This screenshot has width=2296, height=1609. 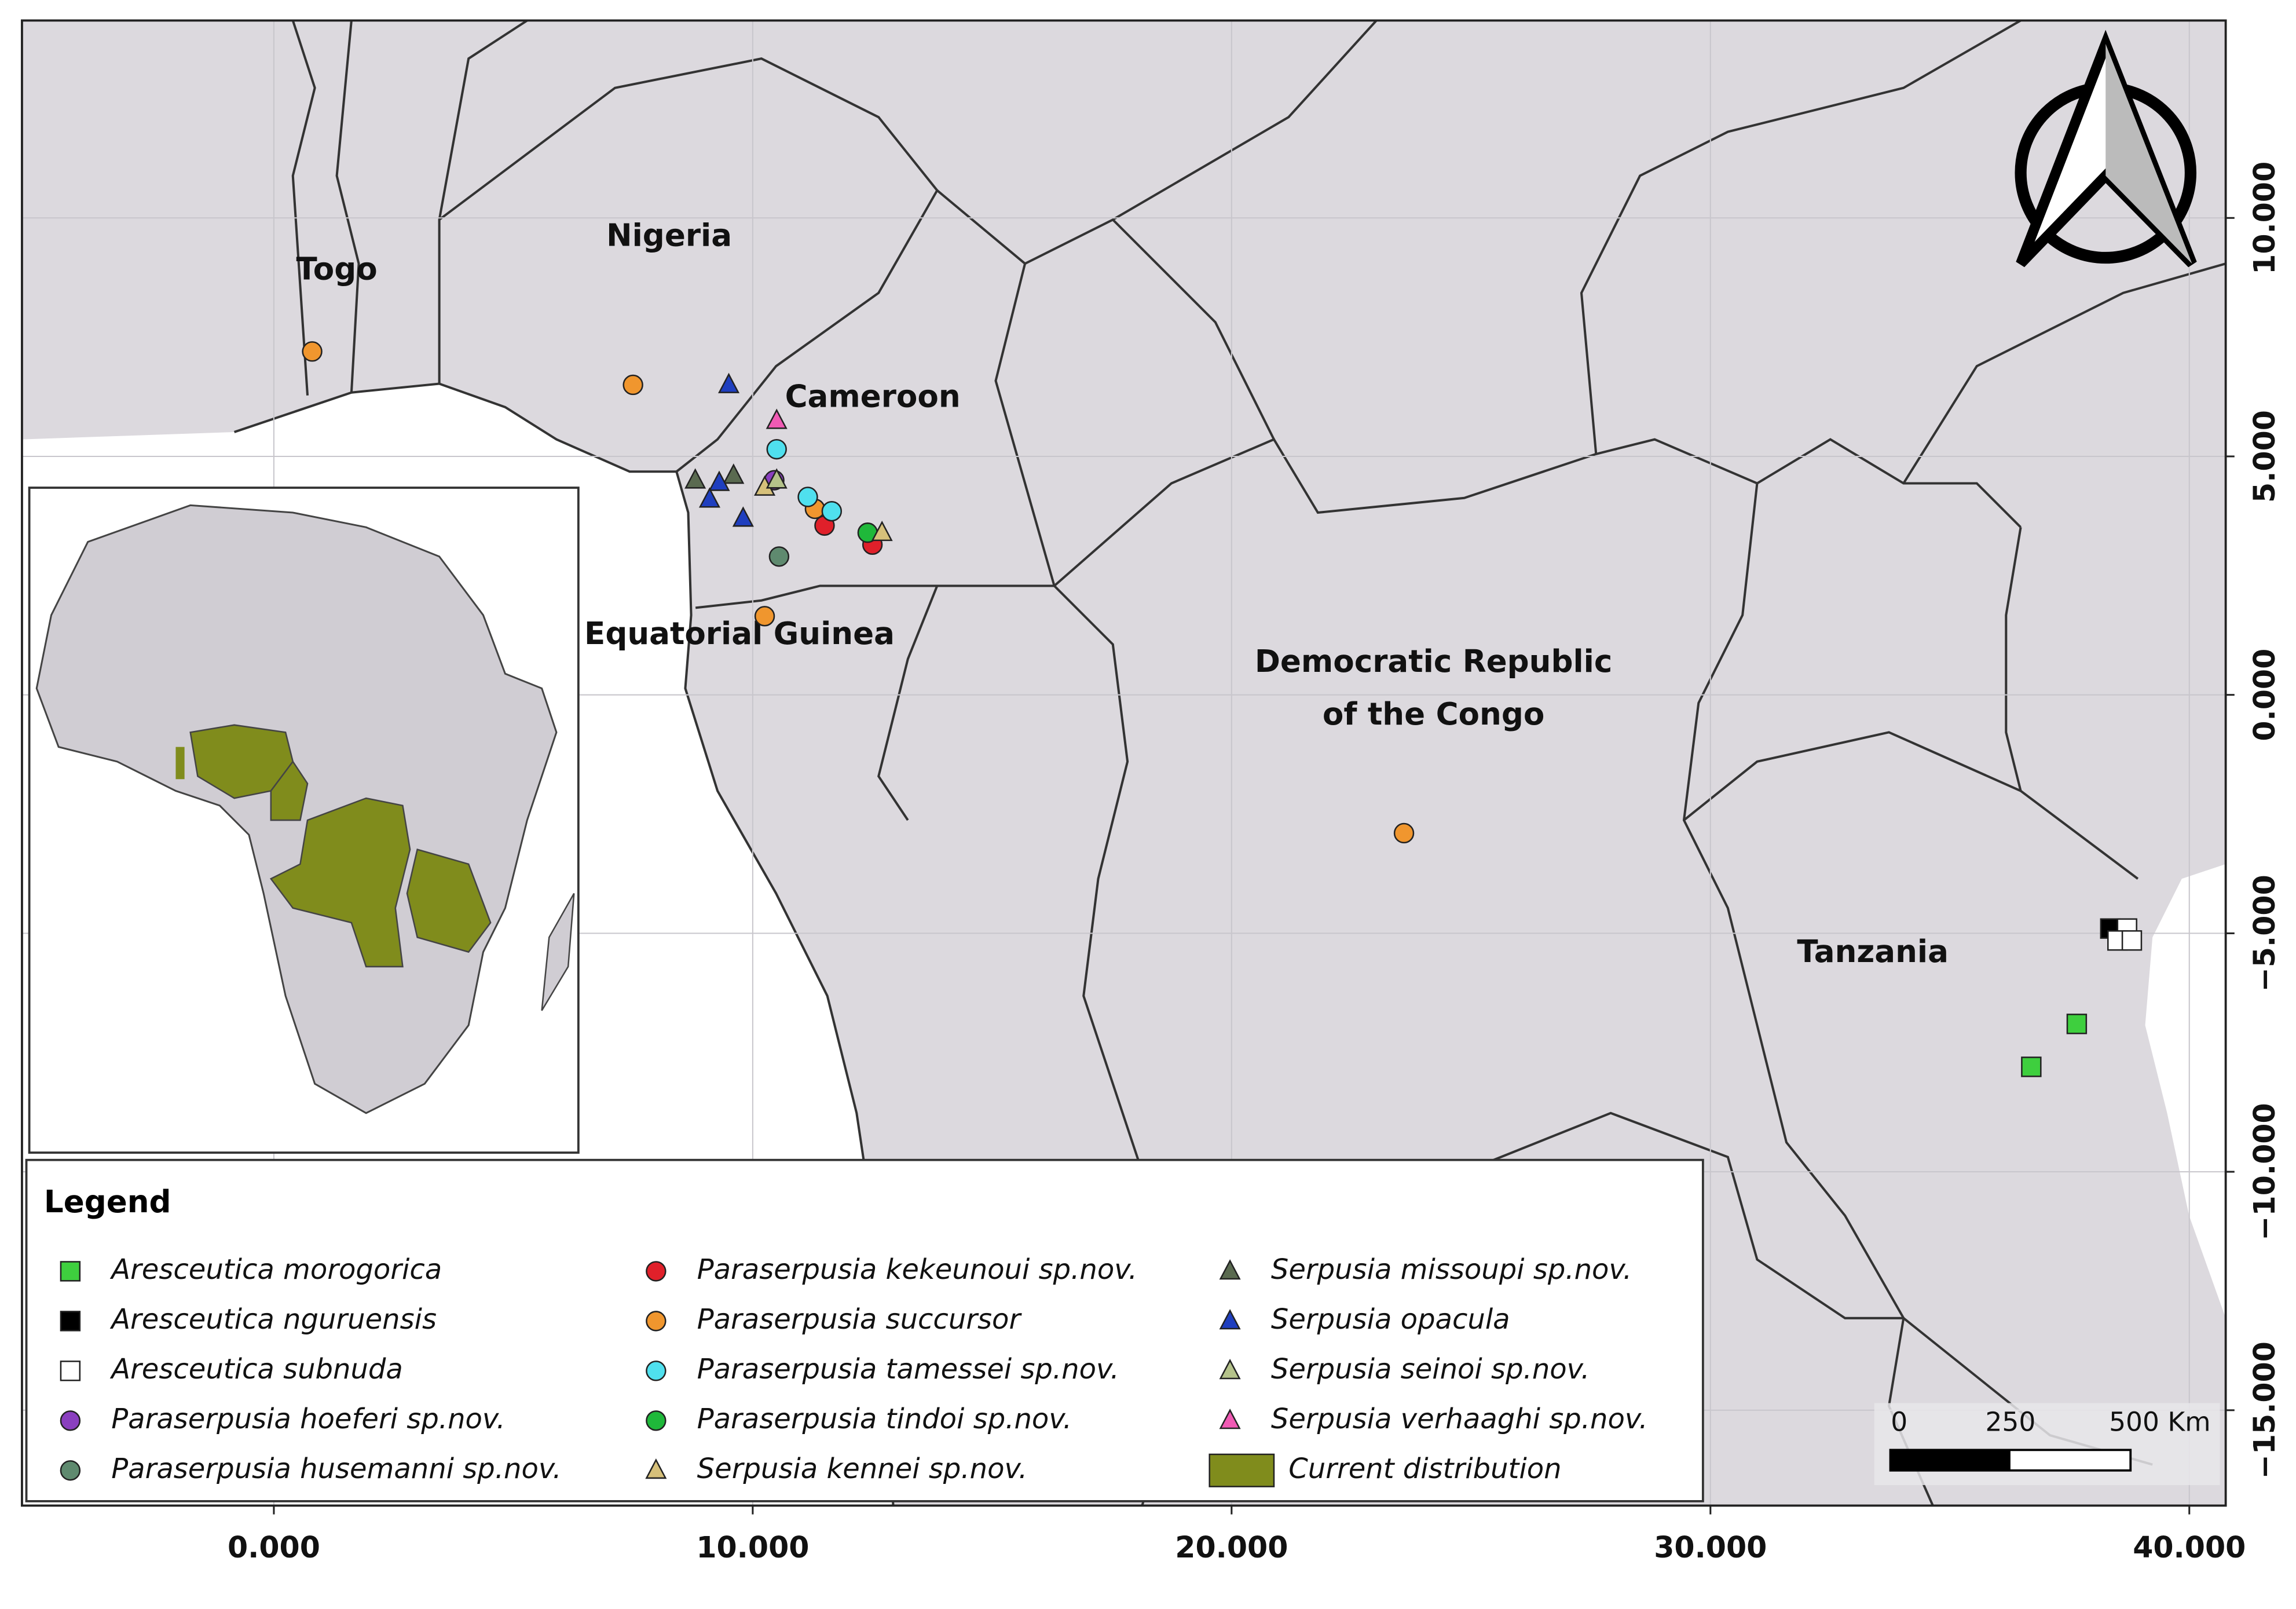 I want to click on country-label: Nigeria, so click(x=669, y=235).